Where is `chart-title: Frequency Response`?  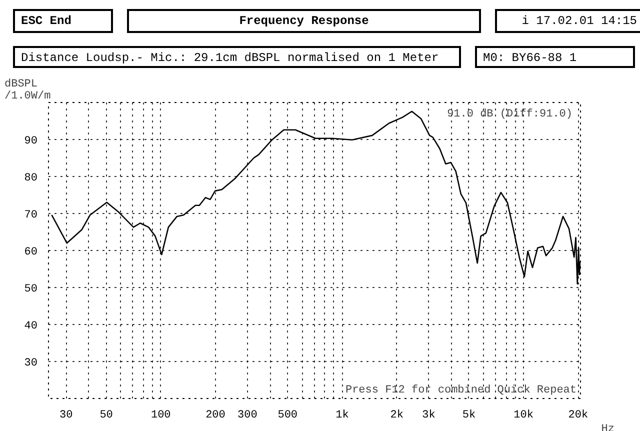
chart-title: Frequency Response is located at coordinates (304, 21).